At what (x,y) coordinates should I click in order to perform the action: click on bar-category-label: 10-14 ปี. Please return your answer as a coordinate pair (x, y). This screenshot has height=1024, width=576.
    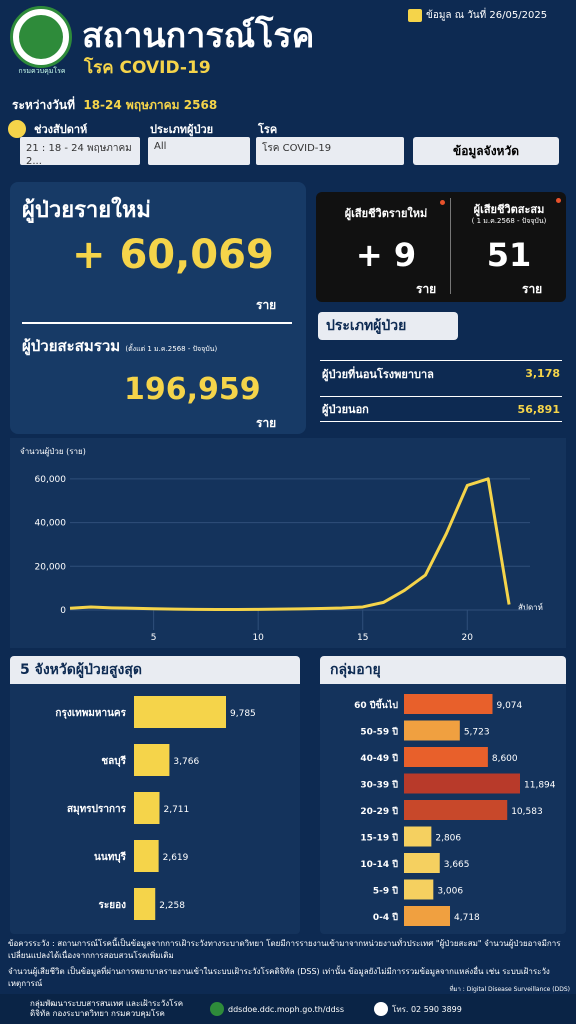
    Looking at the image, I should click on (379, 864).